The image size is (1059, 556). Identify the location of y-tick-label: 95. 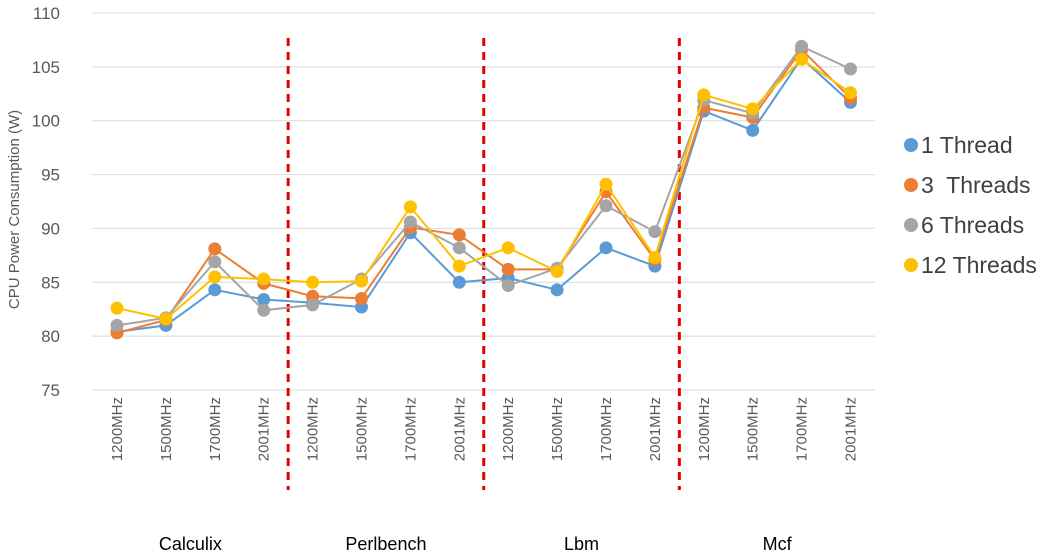
(50, 175).